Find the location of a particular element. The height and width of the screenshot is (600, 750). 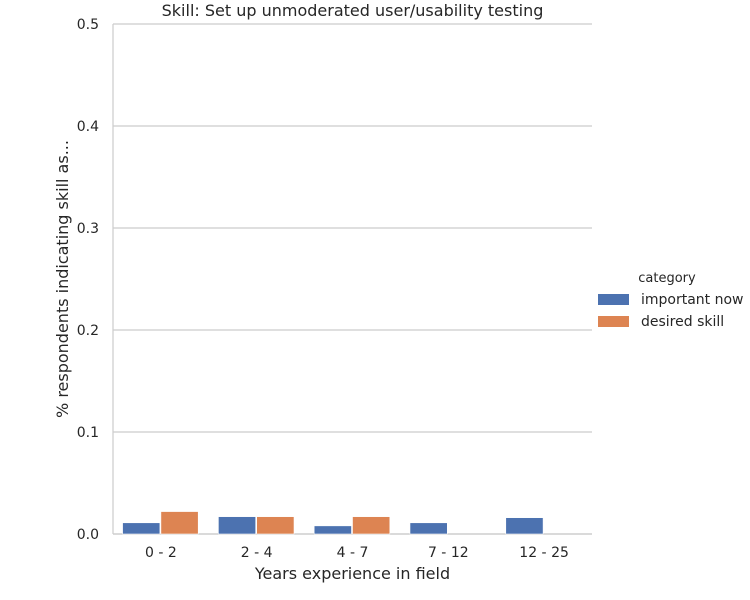

y-tick-labels: 0.0 0.1 0.2 0.3 0.4 0.5 is located at coordinates (88, 280).